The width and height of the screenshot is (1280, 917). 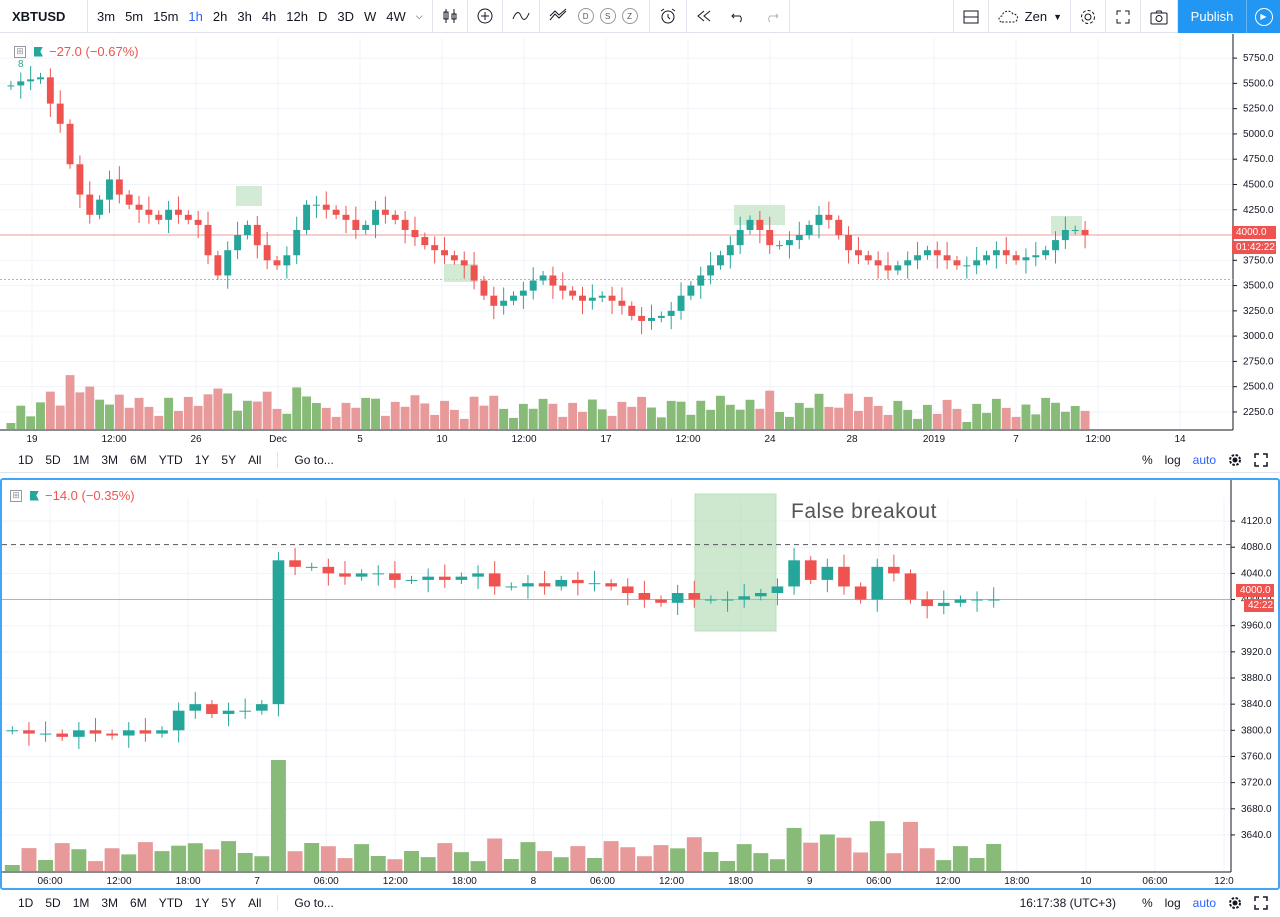 I want to click on bottom-percent-toggle: %, so click(x=1147, y=903).